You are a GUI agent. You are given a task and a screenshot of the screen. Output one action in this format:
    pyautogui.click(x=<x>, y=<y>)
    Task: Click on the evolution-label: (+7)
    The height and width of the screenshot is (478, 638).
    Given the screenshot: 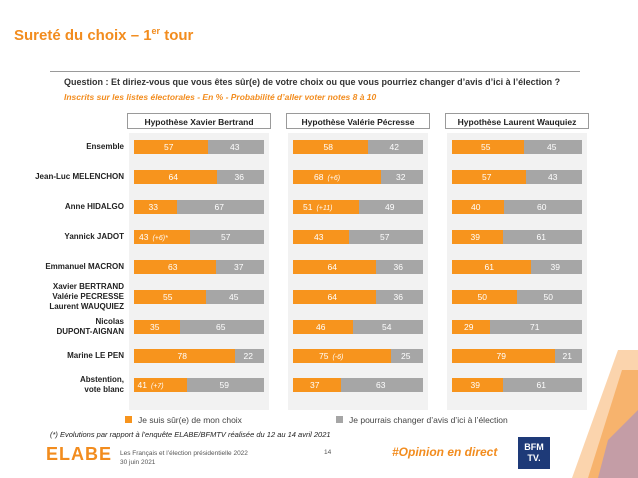 What is the action you would take?
    pyautogui.click(x=157, y=386)
    